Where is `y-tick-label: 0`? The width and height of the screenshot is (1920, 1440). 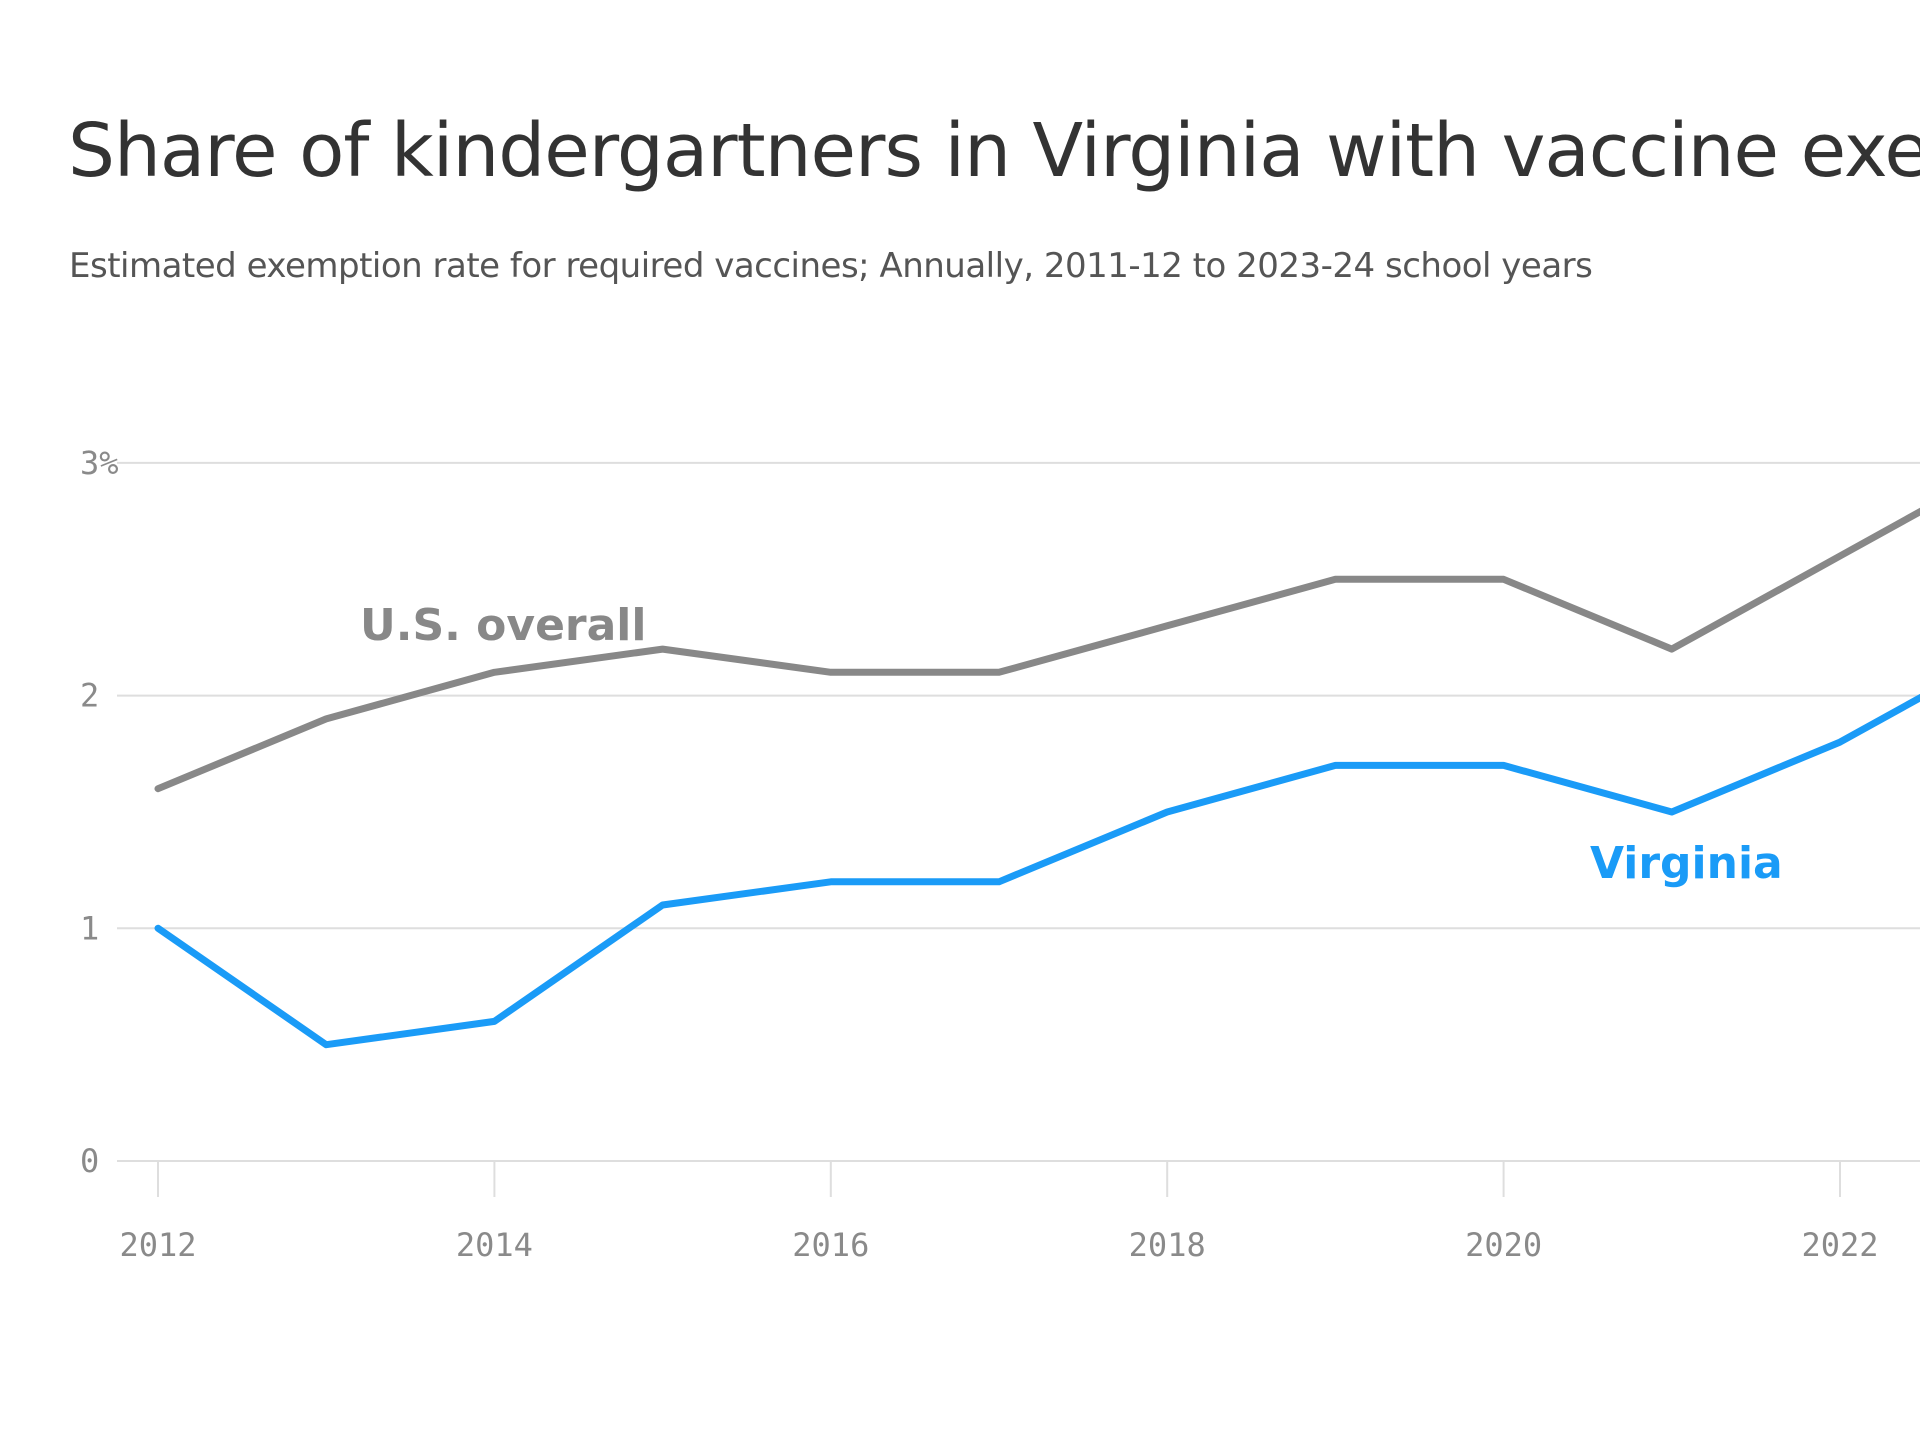
y-tick-label: 0 is located at coordinates (89, 1161).